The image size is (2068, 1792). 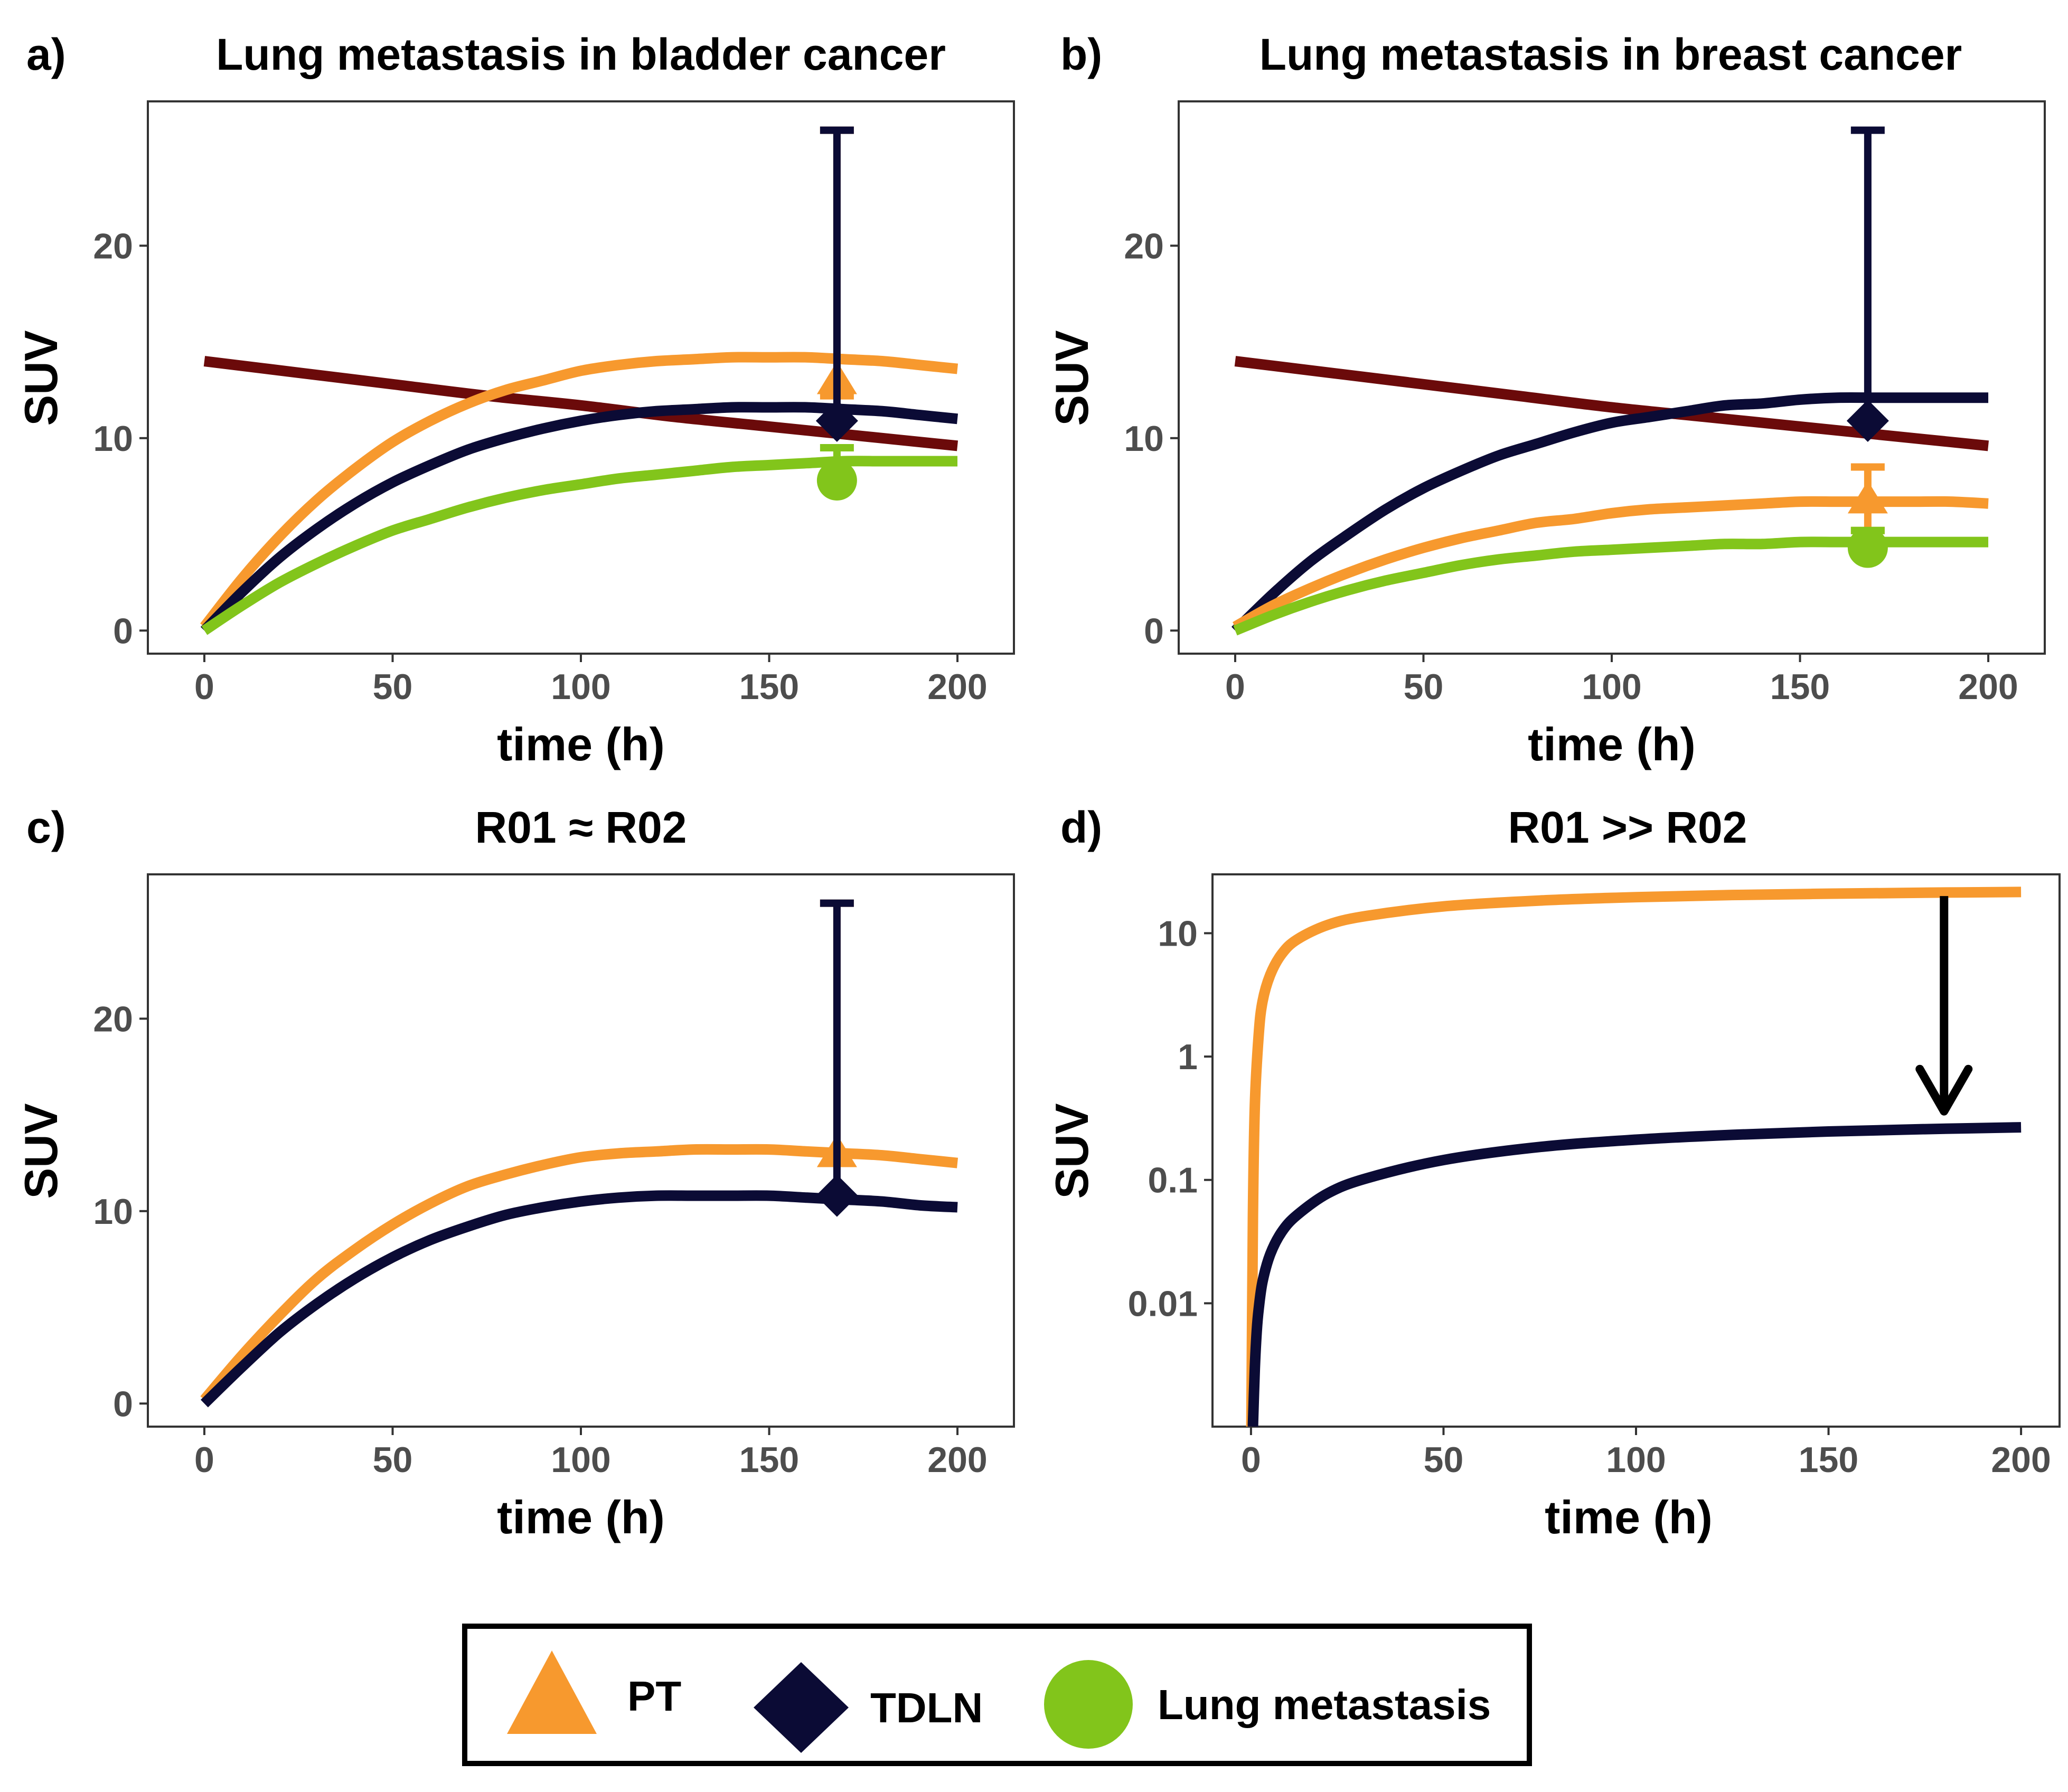 I want to click on y-tick-label: 1, so click(x=1188, y=1057).